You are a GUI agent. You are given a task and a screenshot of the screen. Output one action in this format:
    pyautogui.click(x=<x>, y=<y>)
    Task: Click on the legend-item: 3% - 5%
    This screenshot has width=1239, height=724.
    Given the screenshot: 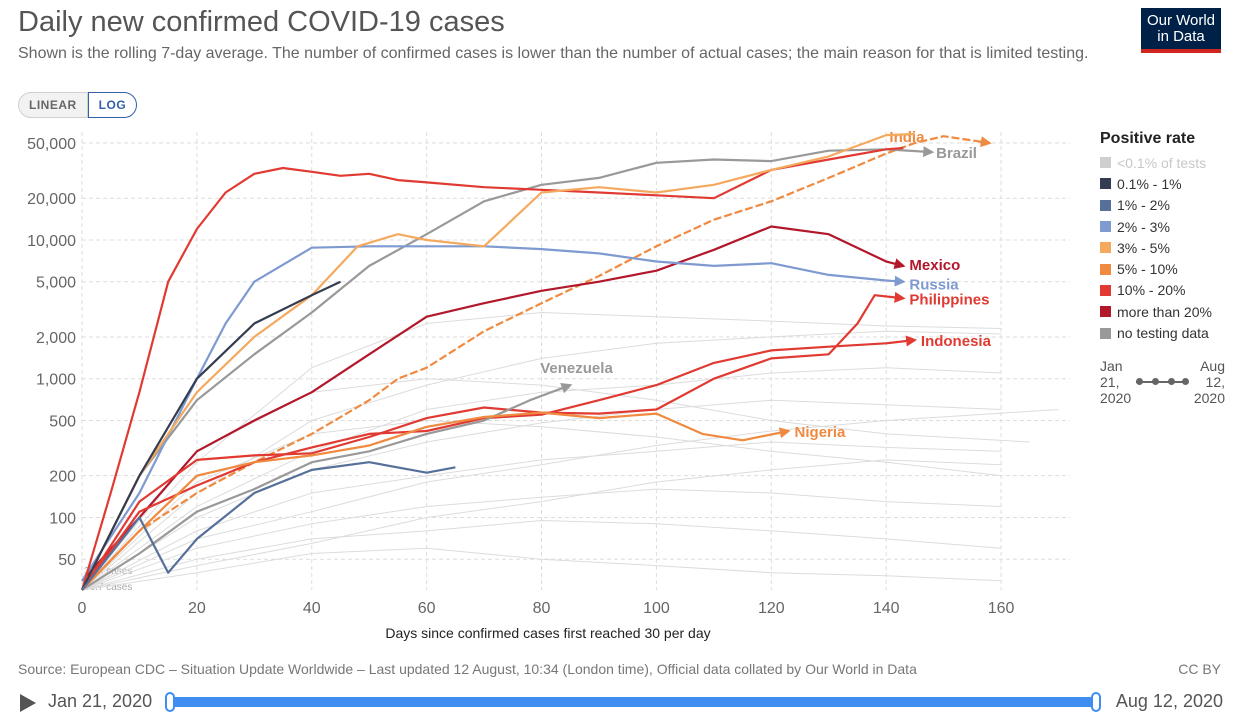 What is the action you would take?
    pyautogui.click(x=1167, y=247)
    